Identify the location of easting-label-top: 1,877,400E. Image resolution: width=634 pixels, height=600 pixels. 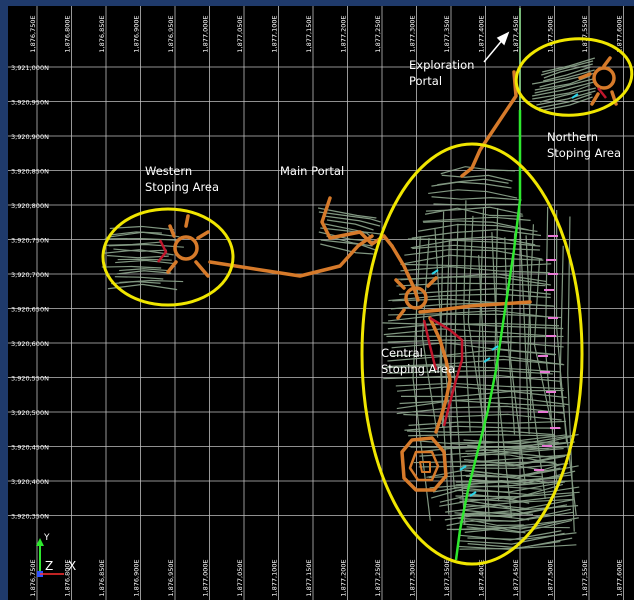
(482, 33).